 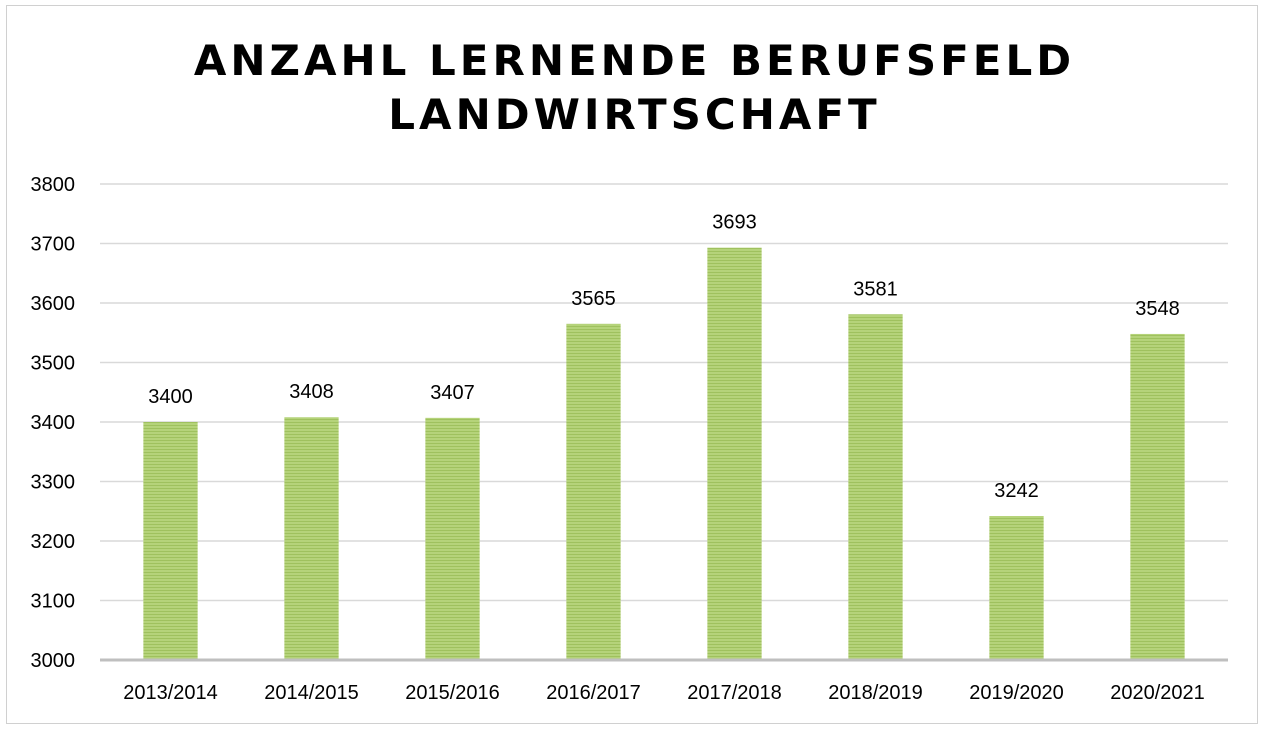 I want to click on data-label: 3548, so click(x=1157, y=309).